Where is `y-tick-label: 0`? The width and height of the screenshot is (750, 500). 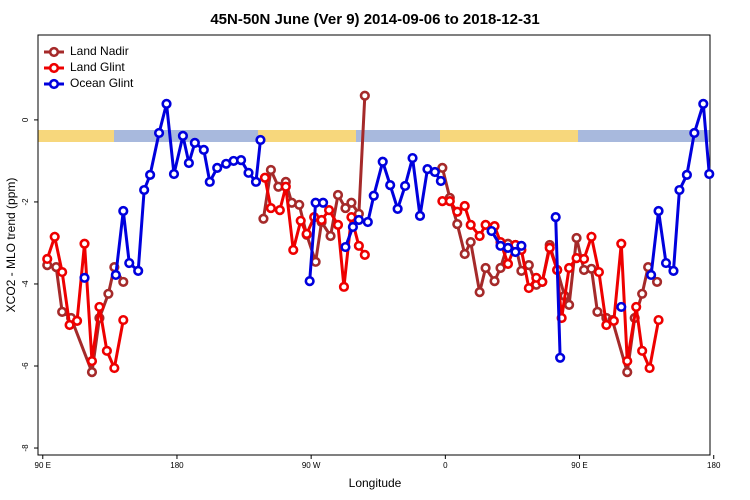
y-tick-label: 0 is located at coordinates (25, 119).